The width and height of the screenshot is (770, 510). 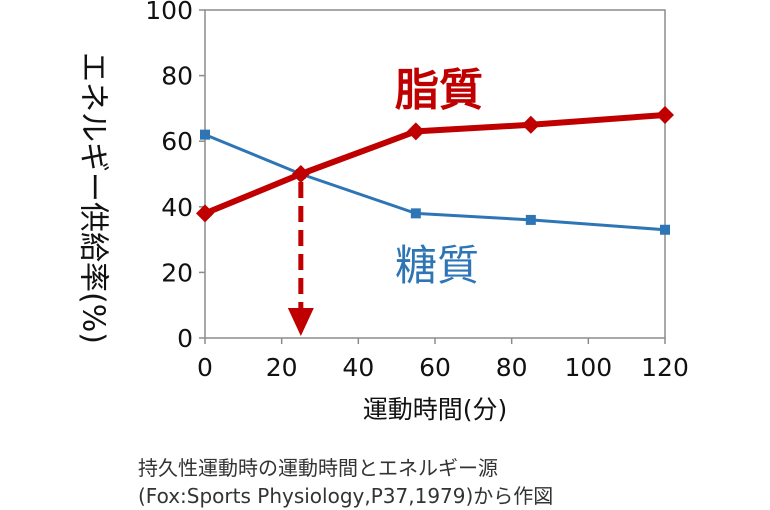 What do you see at coordinates (512, 367) in the screenshot?
I see `x-tick-label: 80` at bounding box center [512, 367].